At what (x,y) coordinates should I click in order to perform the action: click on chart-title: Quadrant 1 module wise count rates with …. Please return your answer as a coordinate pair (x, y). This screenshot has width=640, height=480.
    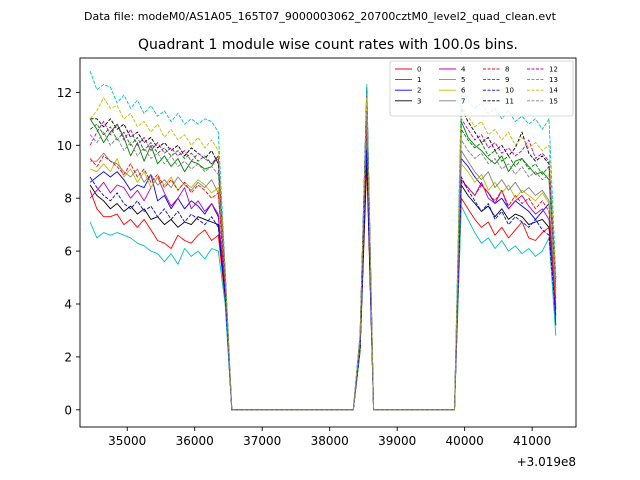
    Looking at the image, I should click on (328, 45).